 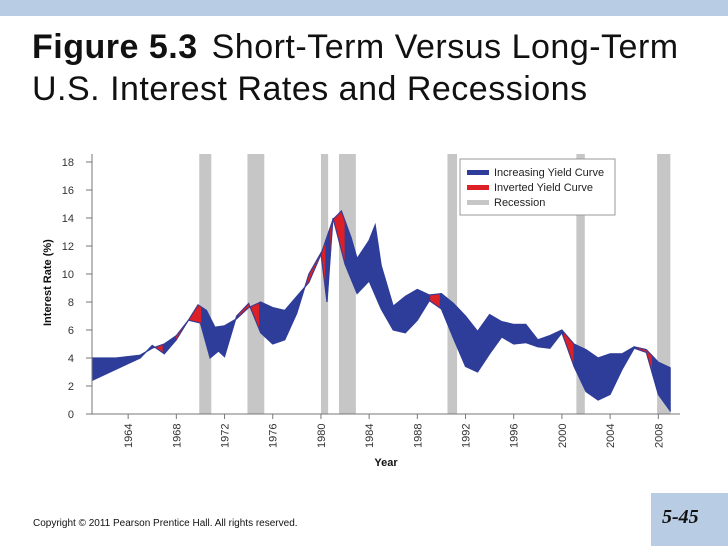 What do you see at coordinates (129, 436) in the screenshot?
I see `x-tick-label: 1964` at bounding box center [129, 436].